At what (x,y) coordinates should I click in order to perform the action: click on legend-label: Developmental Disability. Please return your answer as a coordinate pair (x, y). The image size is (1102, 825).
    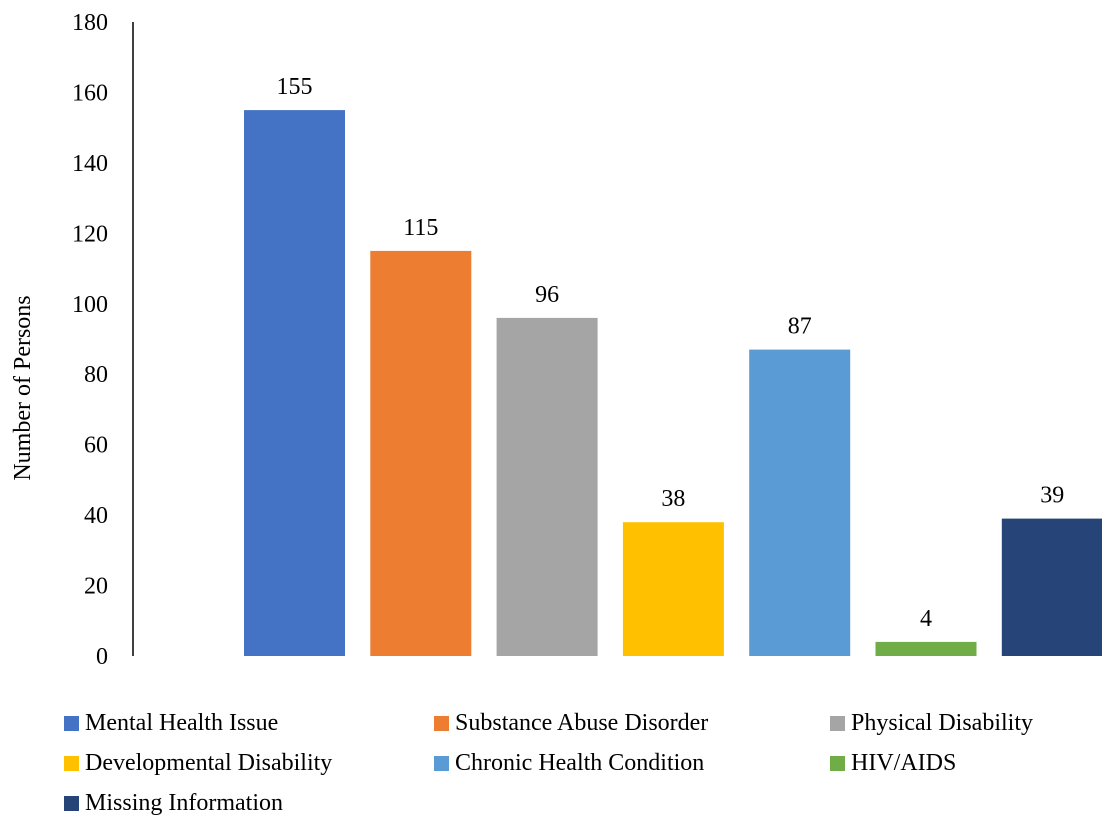
    Looking at the image, I should click on (209, 762).